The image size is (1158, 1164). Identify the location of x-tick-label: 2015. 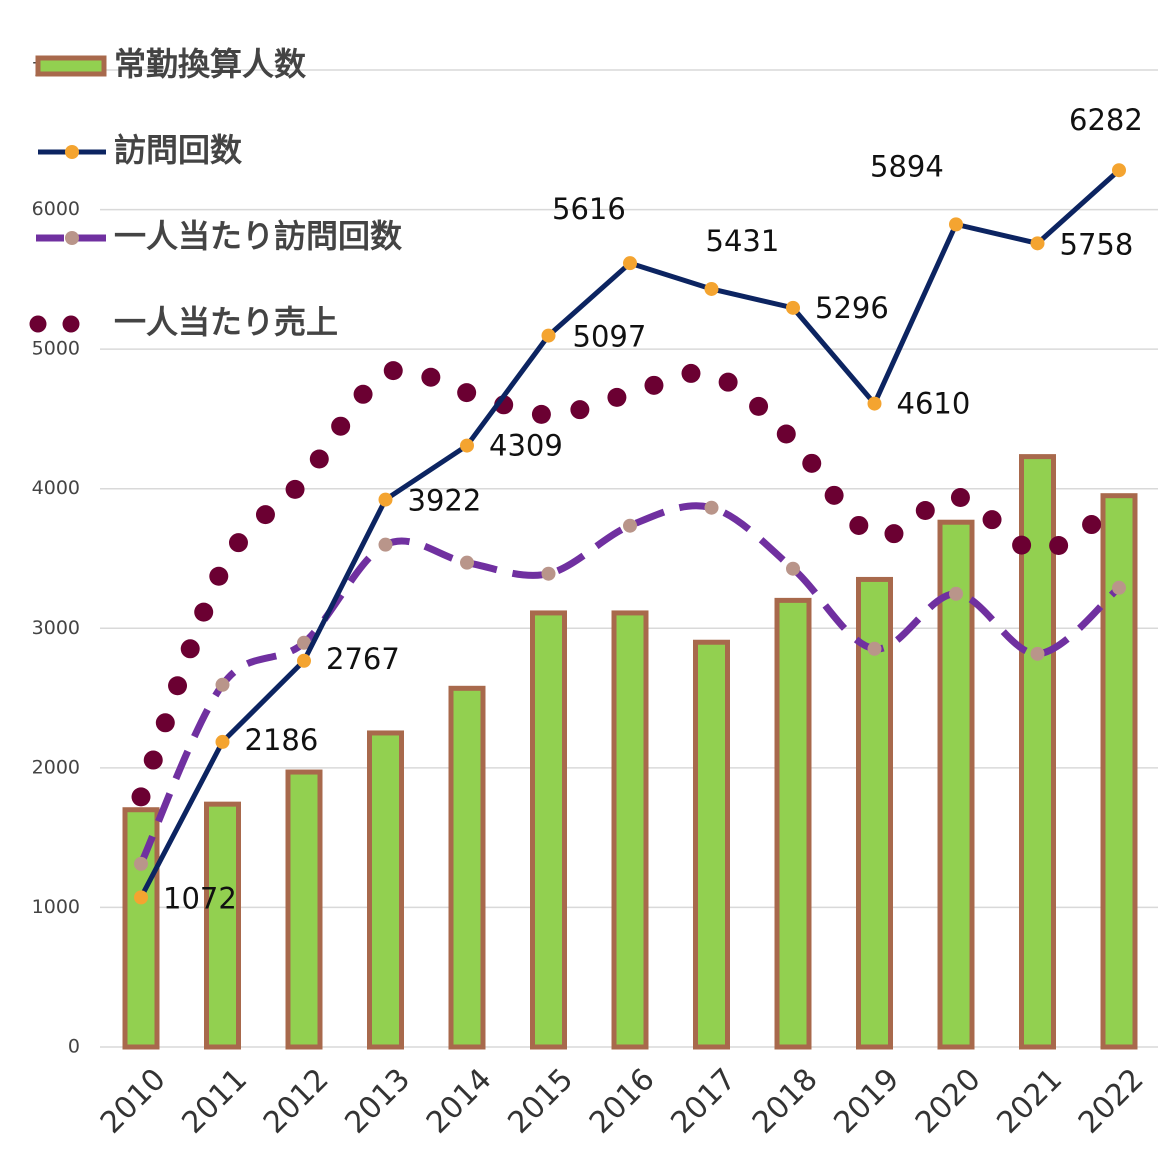
(540, 1101).